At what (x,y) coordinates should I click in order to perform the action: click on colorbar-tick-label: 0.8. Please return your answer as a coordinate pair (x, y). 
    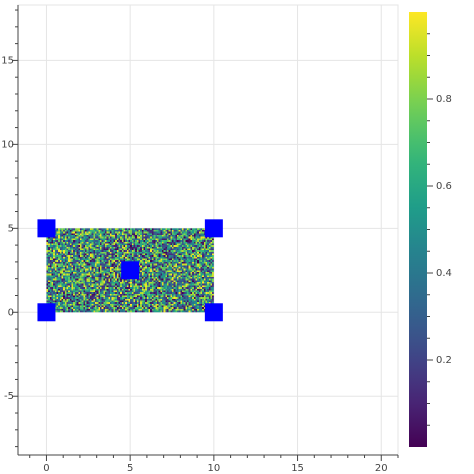
    Looking at the image, I should click on (444, 99).